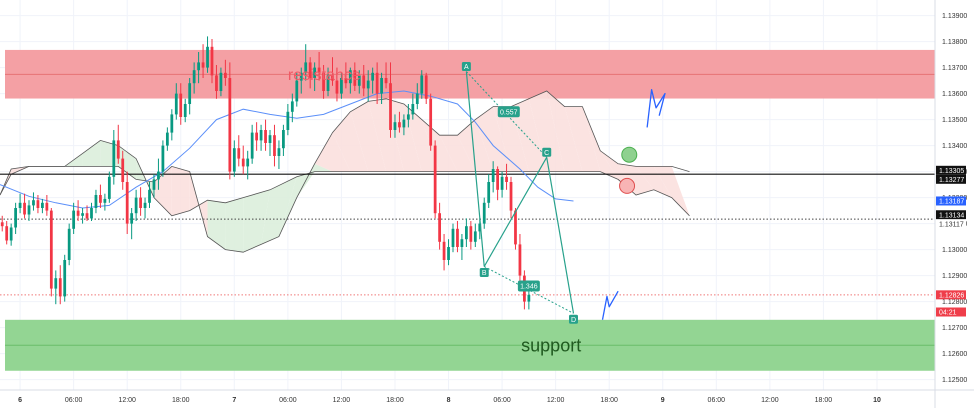  Describe the element at coordinates (324, 75) in the screenshot. I see `resistance-label: resistance` at that location.